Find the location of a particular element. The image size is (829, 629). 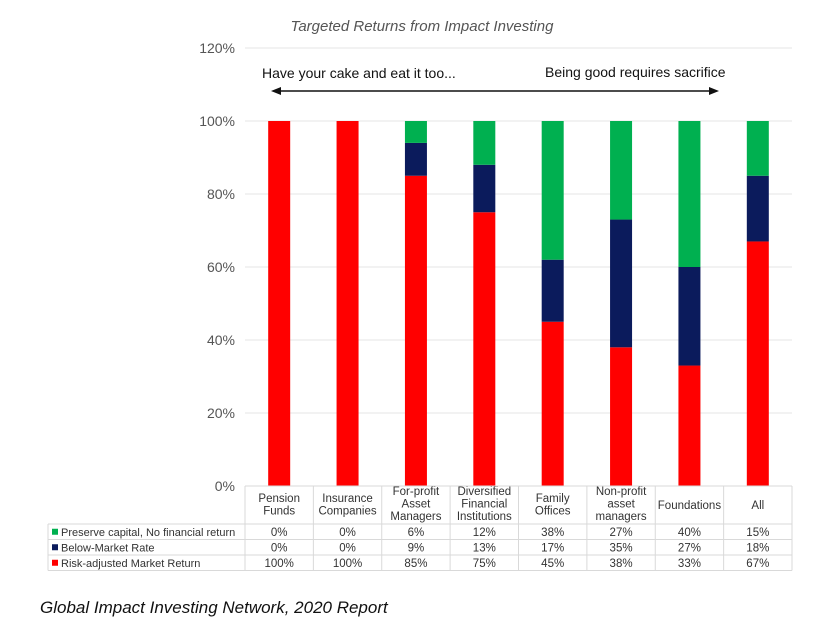

y-tick-label: 100% is located at coordinates (217, 121).